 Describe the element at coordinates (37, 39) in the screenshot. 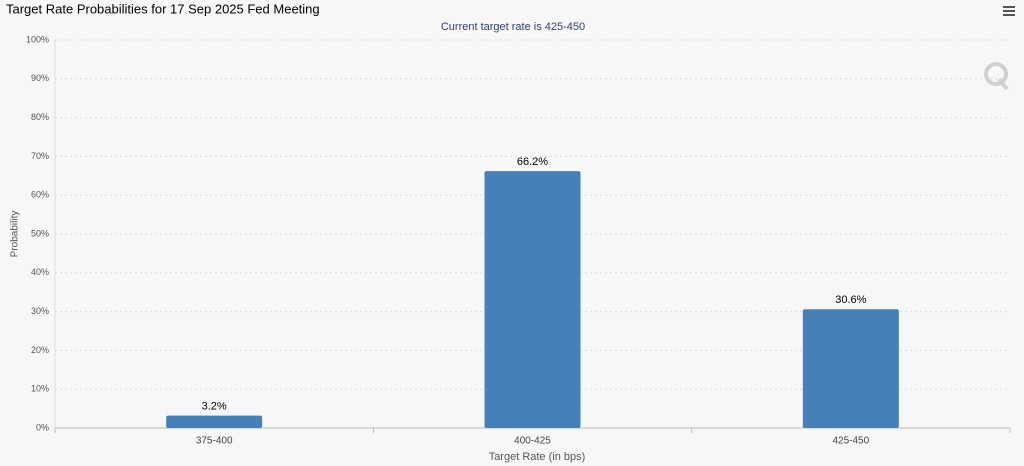

I see `y-tick-label: 100%` at that location.